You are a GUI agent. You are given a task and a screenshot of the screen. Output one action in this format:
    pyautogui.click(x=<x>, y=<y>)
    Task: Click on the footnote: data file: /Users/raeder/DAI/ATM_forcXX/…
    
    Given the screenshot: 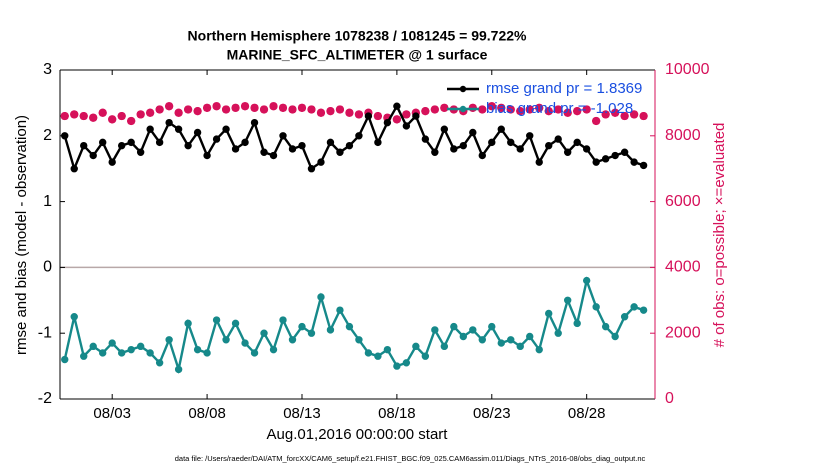 What is the action you would take?
    pyautogui.click(x=410, y=458)
    